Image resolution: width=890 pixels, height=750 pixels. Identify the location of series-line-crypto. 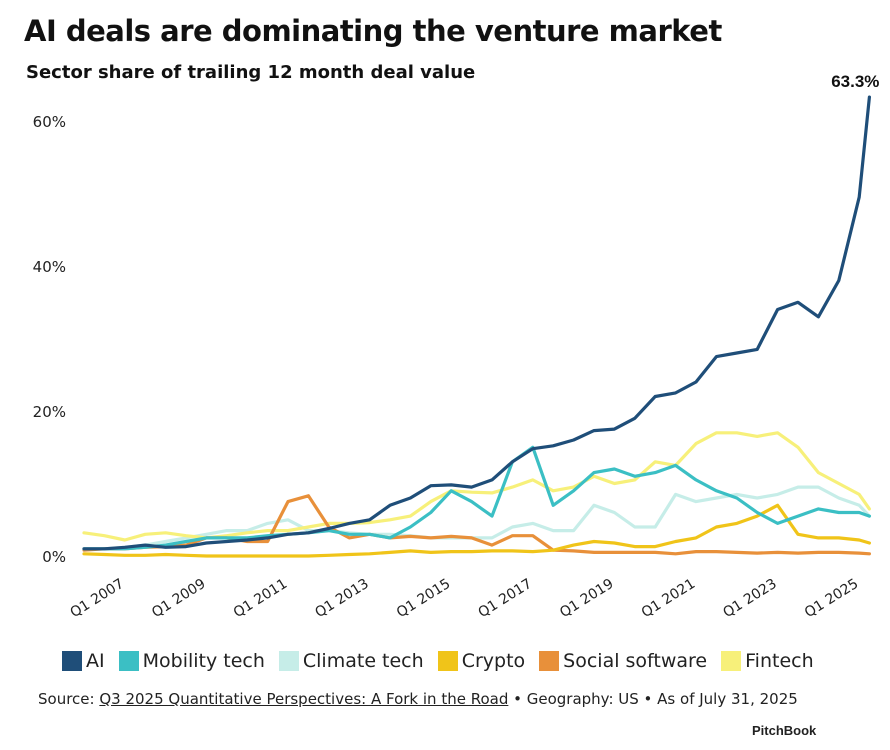
(476, 530).